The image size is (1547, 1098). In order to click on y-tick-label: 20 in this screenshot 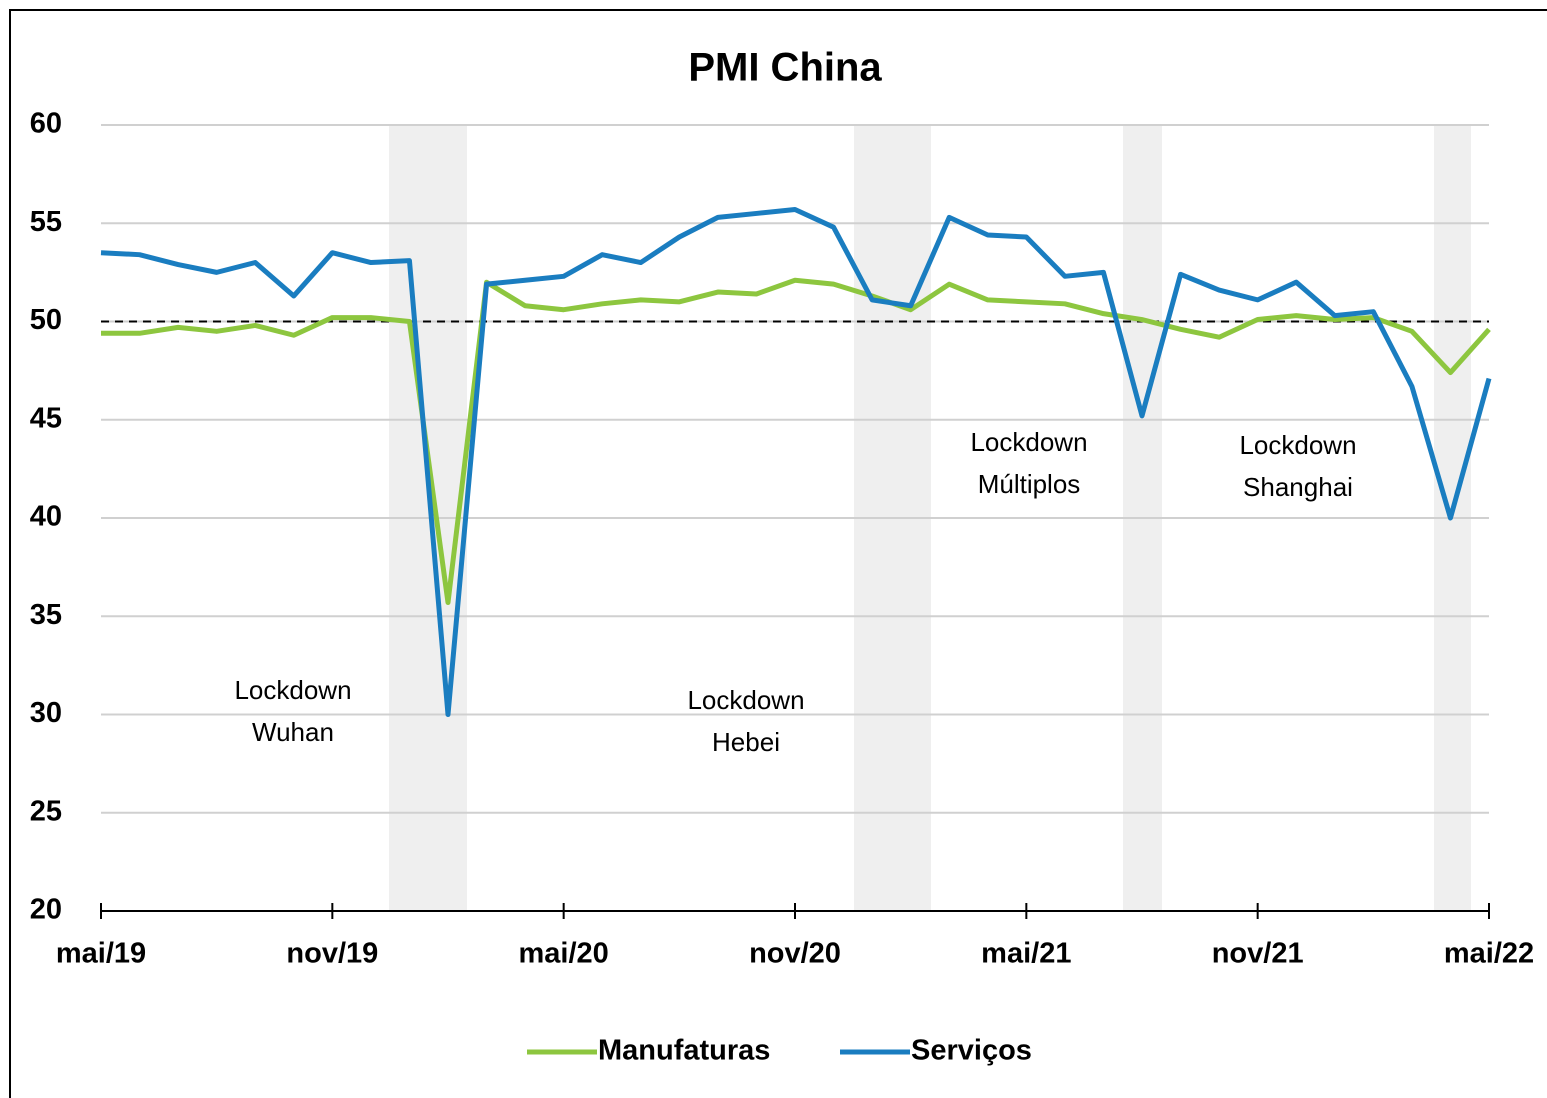, I will do `click(46, 910)`.